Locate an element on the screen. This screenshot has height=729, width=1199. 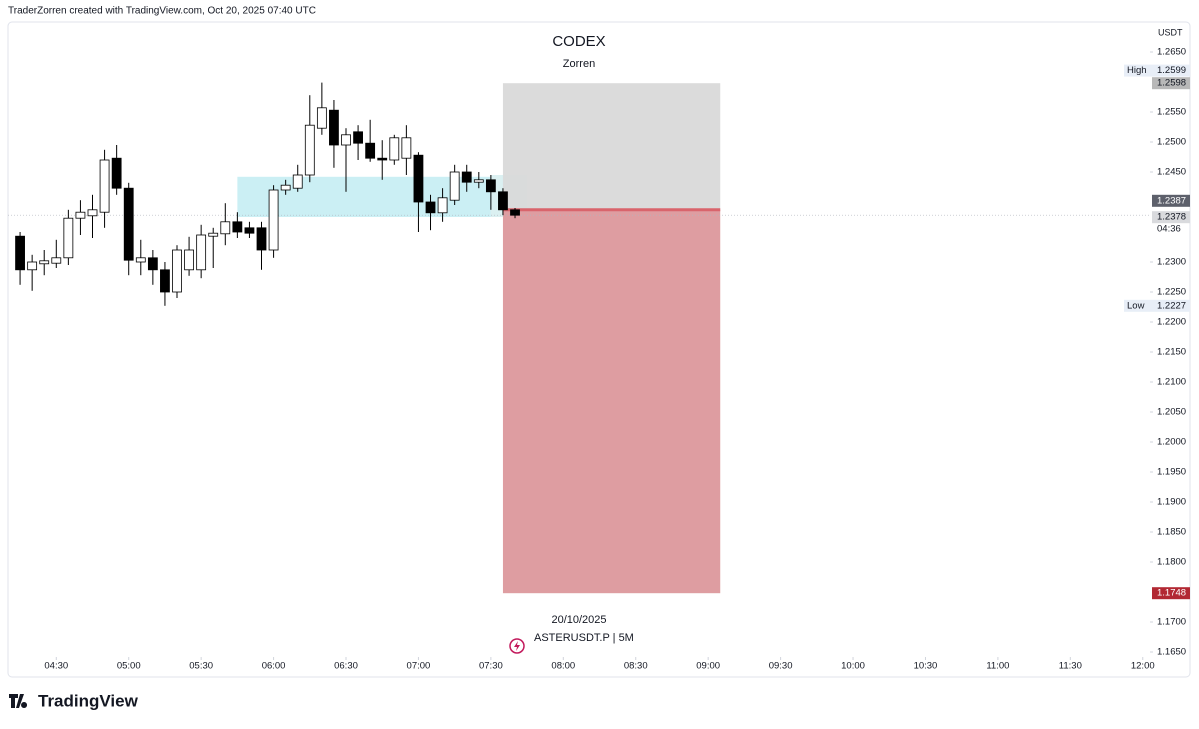
low_label-bg is located at coordinates (1157, 305).